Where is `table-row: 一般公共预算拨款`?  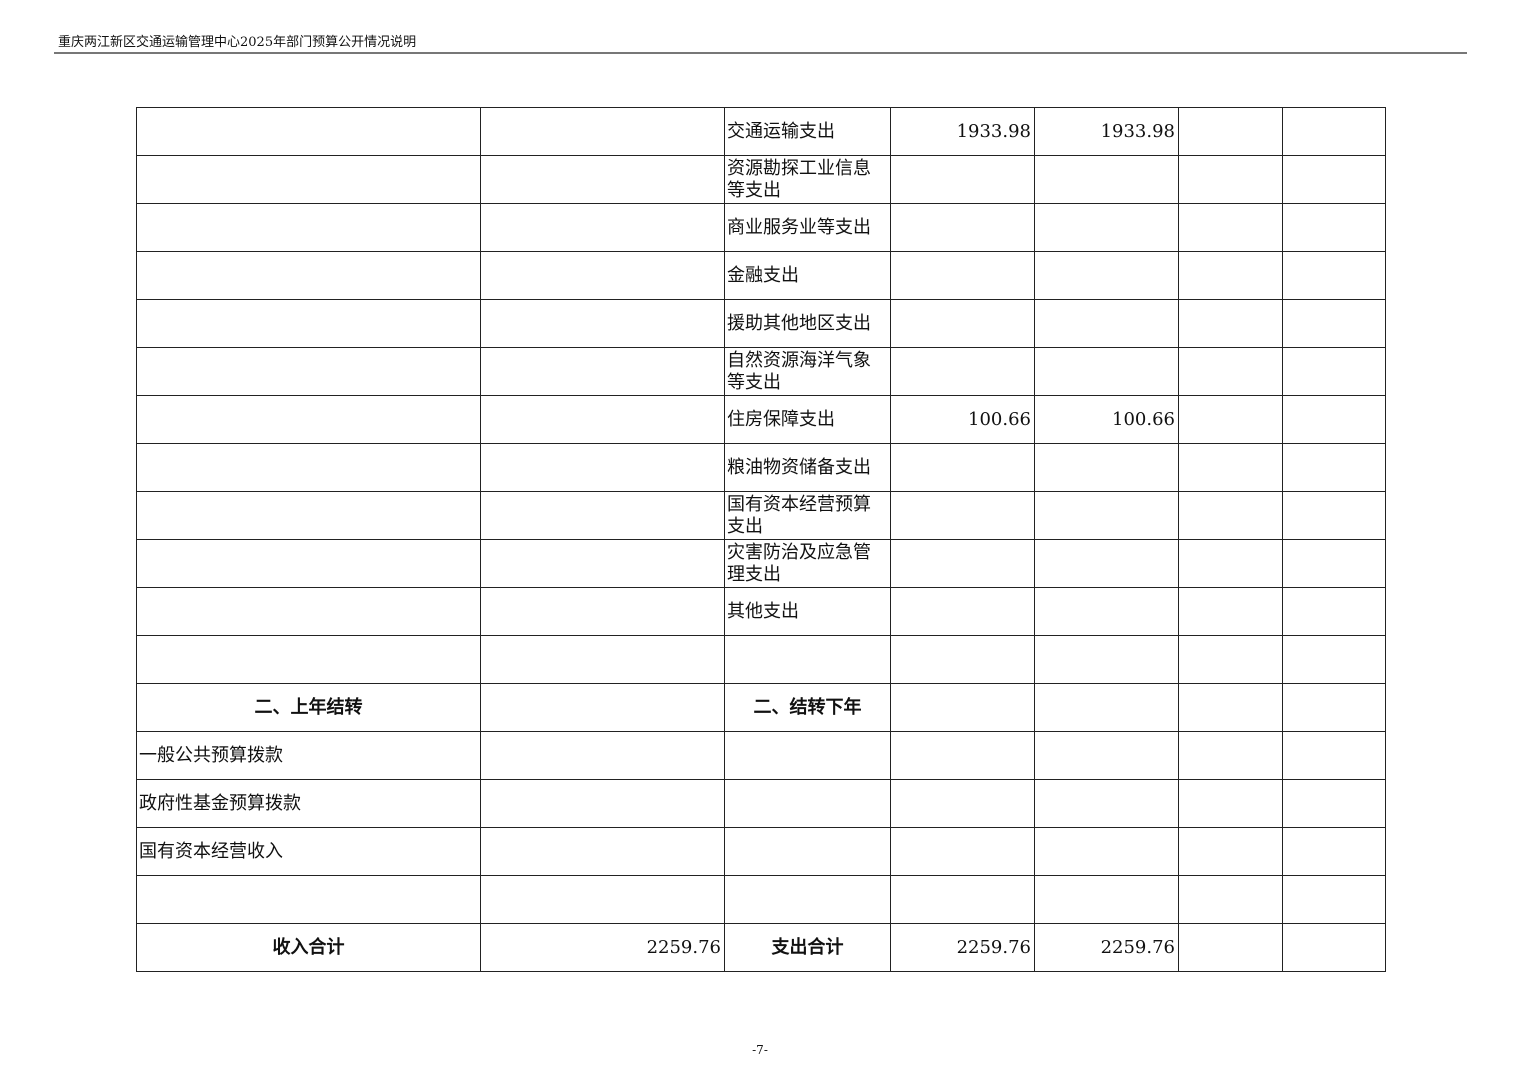 table-row: 一般公共预算拨款 is located at coordinates (761, 755).